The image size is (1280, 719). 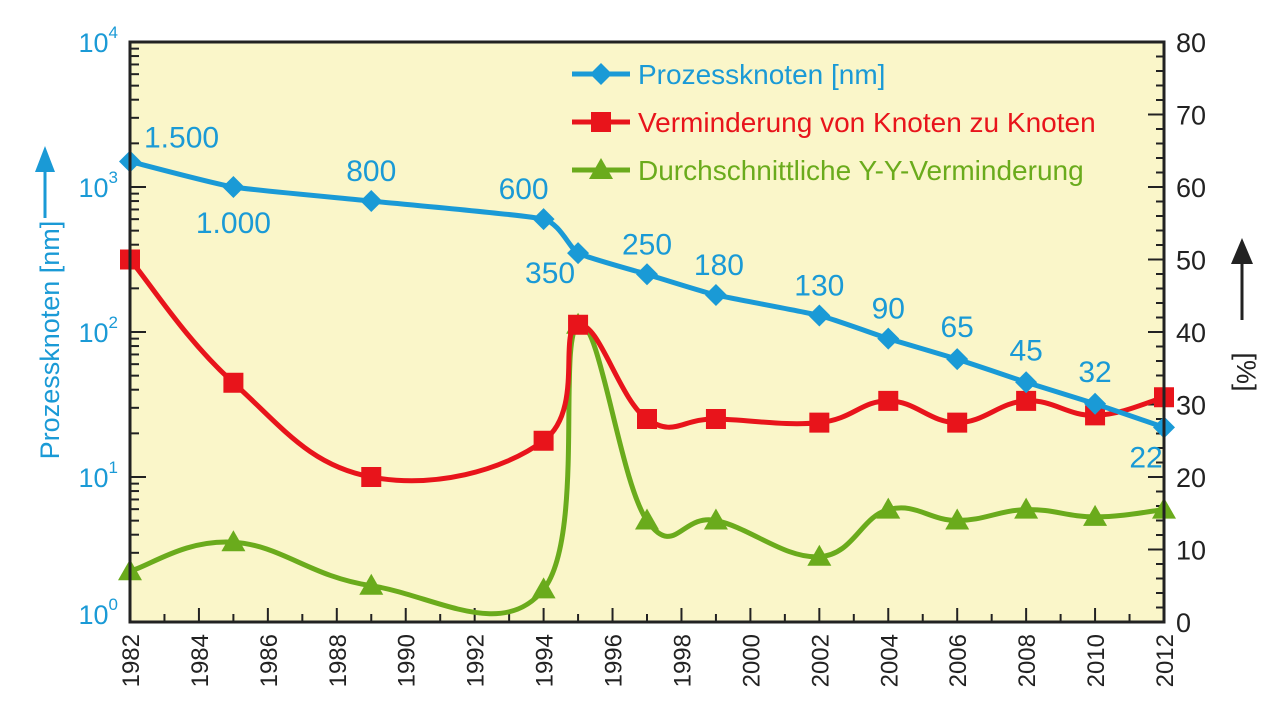 What do you see at coordinates (958, 660) in the screenshot?
I see `x-tick-label: 2006` at bounding box center [958, 660].